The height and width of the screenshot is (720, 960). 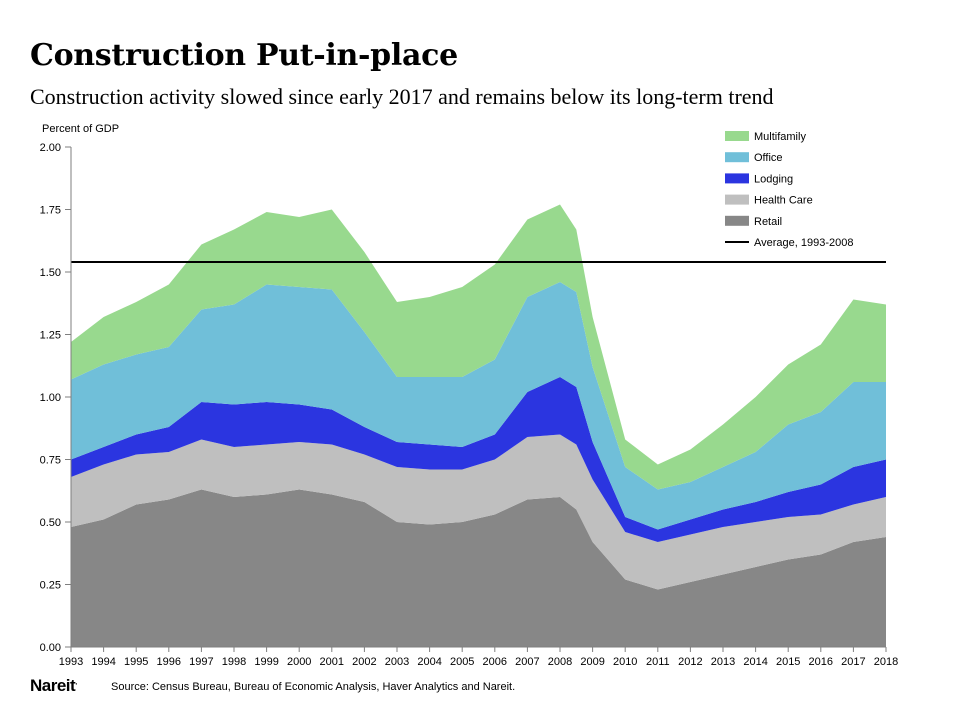 I want to click on x-tick-label: 2007, so click(x=527, y=662).